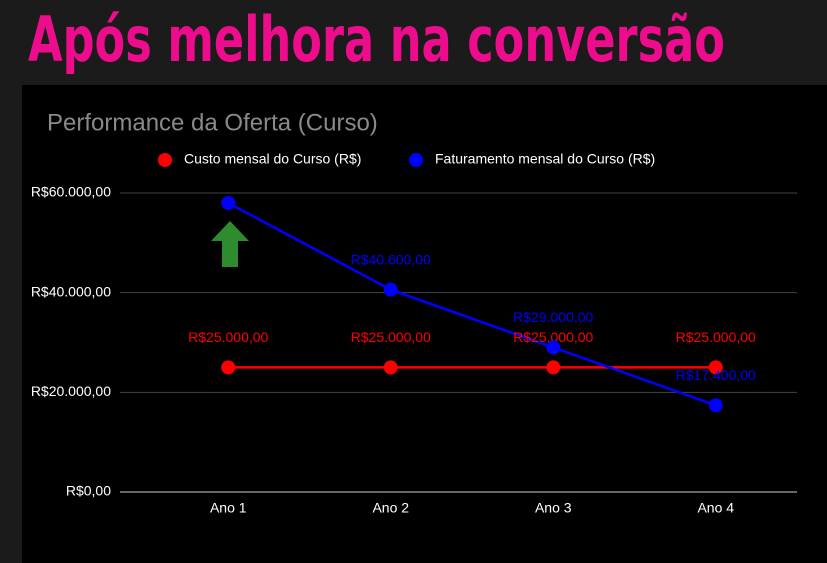 This screenshot has width=827, height=563. What do you see at coordinates (391, 259) in the screenshot?
I see `data-label: R$40.600,00` at bounding box center [391, 259].